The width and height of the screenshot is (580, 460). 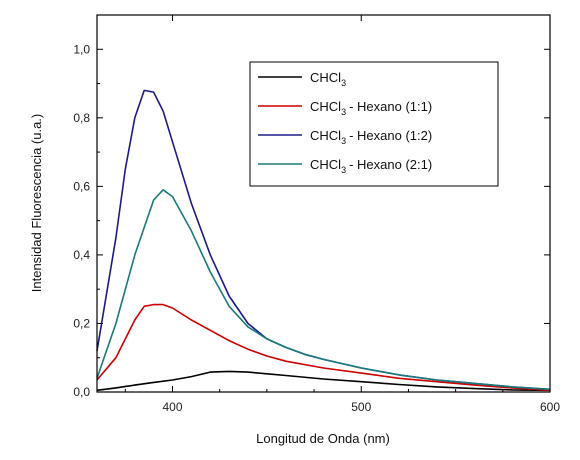 What do you see at coordinates (328, 79) in the screenshot?
I see `legend-label-1: CHCl3` at bounding box center [328, 79].